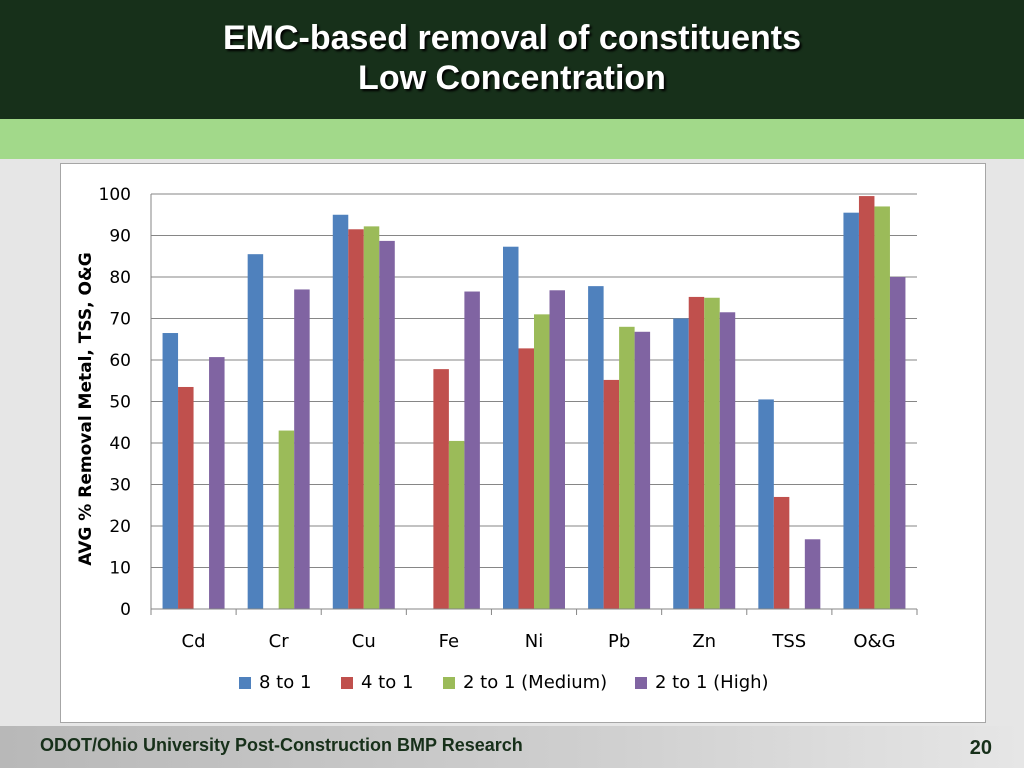 This screenshot has height=768, width=1024. I want to click on legend: 8 to 1 4 to 1 2 to 1 (Medium) 2 to 1 (High), so click(504, 682).